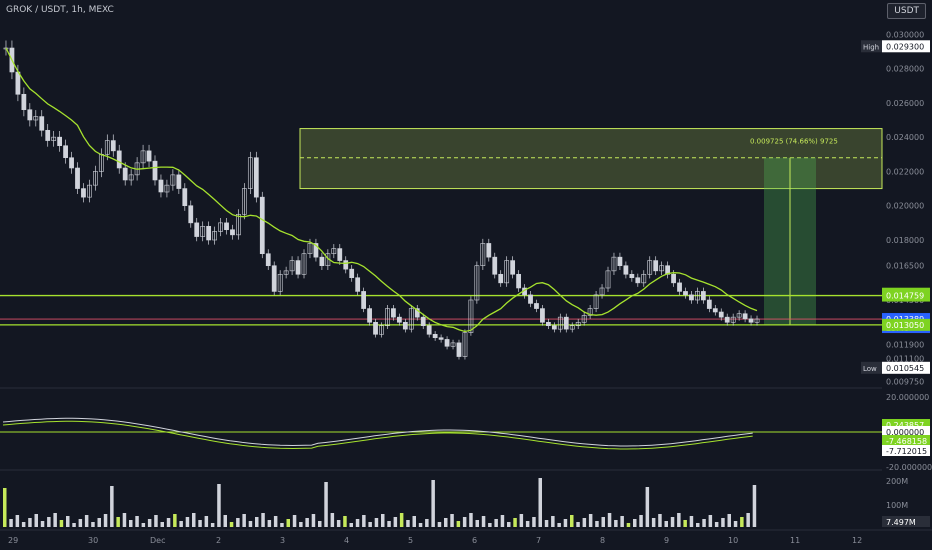 The width and height of the screenshot is (932, 550). What do you see at coordinates (901, 522) in the screenshot?
I see `volume-label: 7.497M` at bounding box center [901, 522].